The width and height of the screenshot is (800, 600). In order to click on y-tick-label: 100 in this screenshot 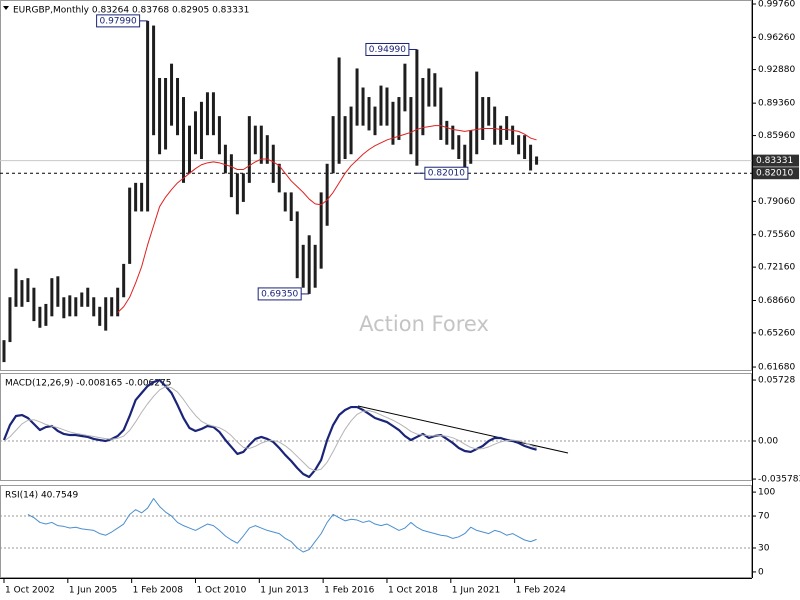, I will do `click(766, 493)`.